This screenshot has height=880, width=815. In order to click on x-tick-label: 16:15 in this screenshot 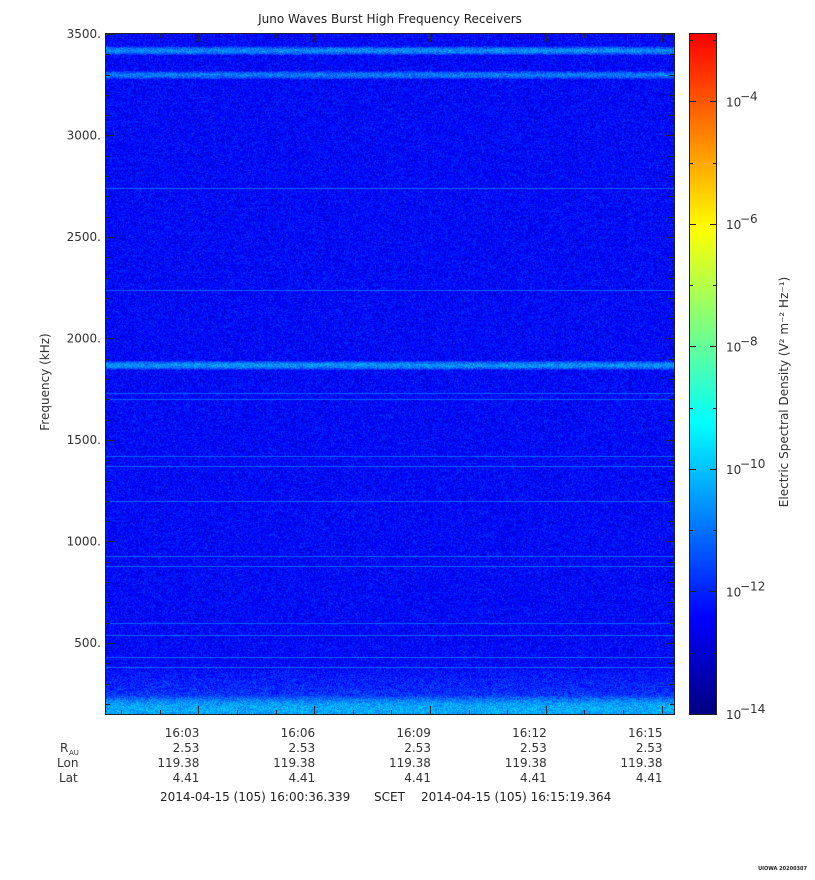, I will do `click(645, 733)`.